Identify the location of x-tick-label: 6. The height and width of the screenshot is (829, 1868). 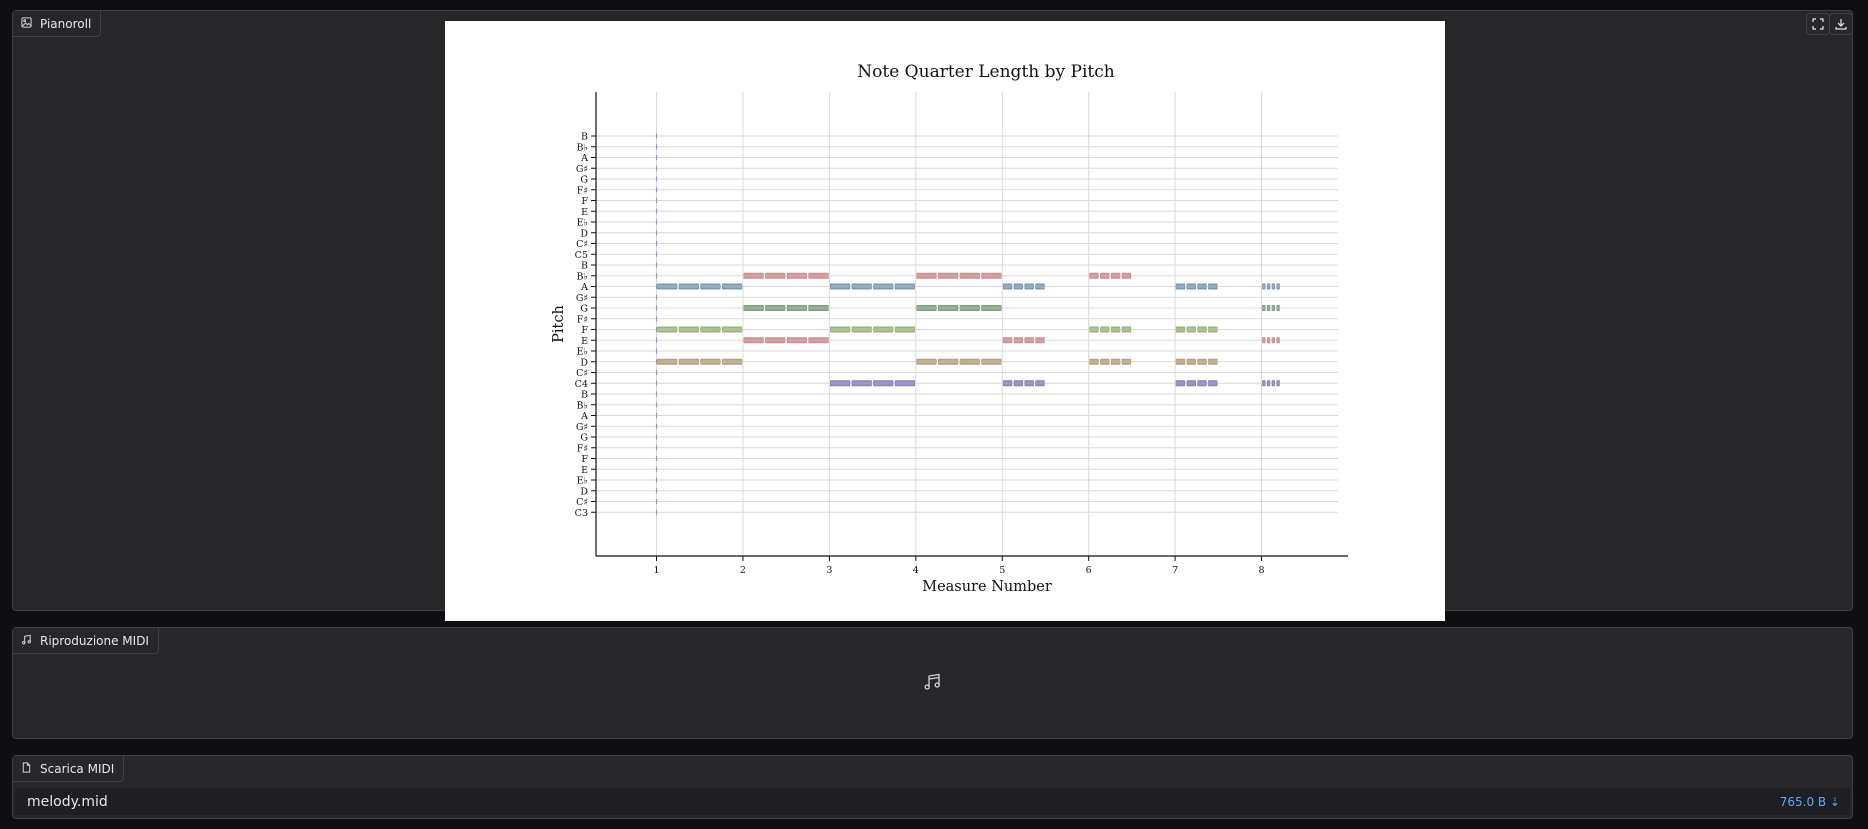
(1089, 570).